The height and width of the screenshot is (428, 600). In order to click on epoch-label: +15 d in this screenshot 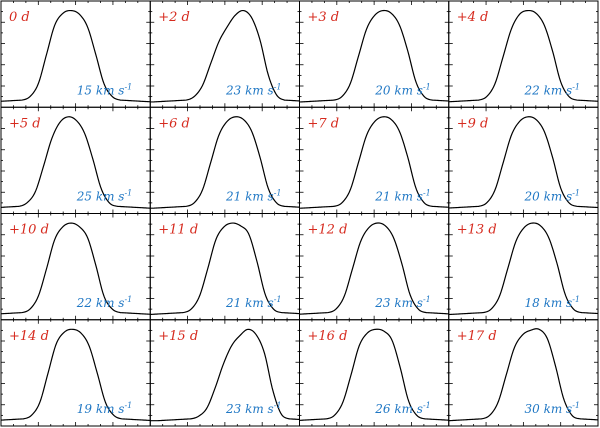, I will do `click(178, 336)`.